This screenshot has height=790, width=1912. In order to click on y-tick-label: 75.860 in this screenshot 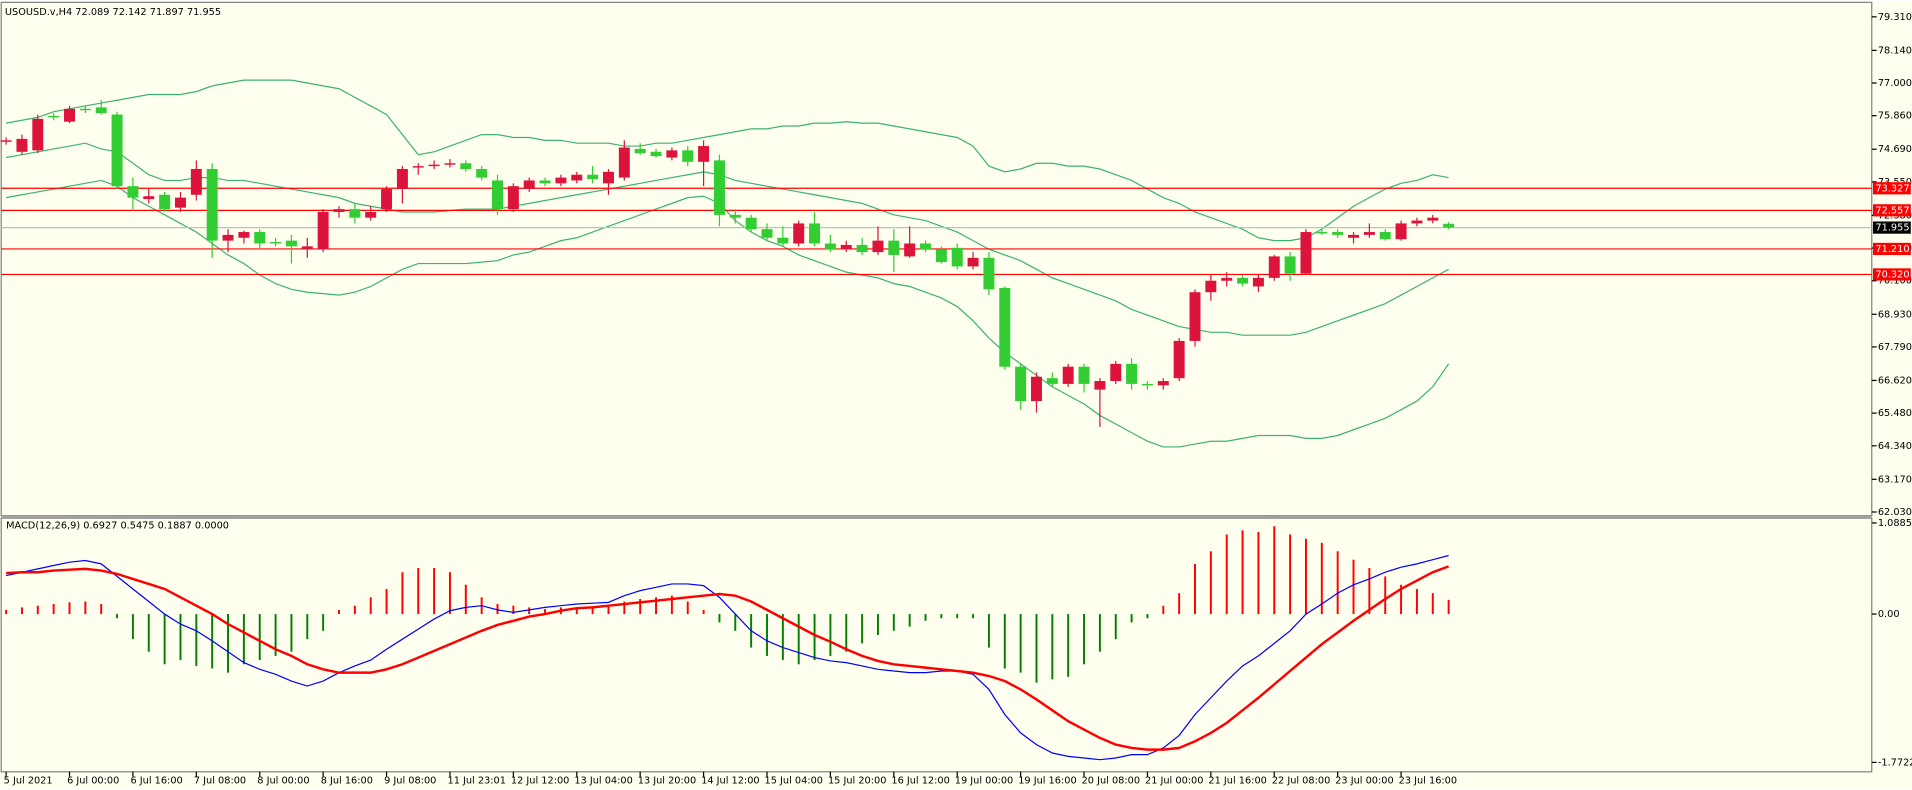, I will do `click(1895, 116)`.